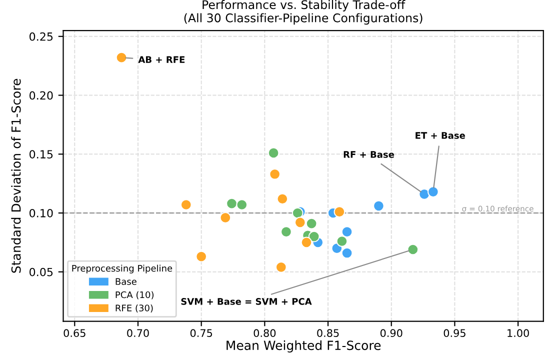  I want to click on x-tick-label: 0.65, so click(75, 333).